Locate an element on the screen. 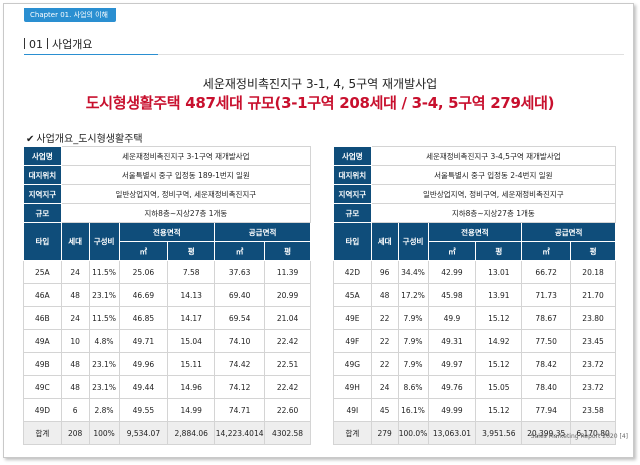  cell-ratio: 17.2% is located at coordinates (413, 295).